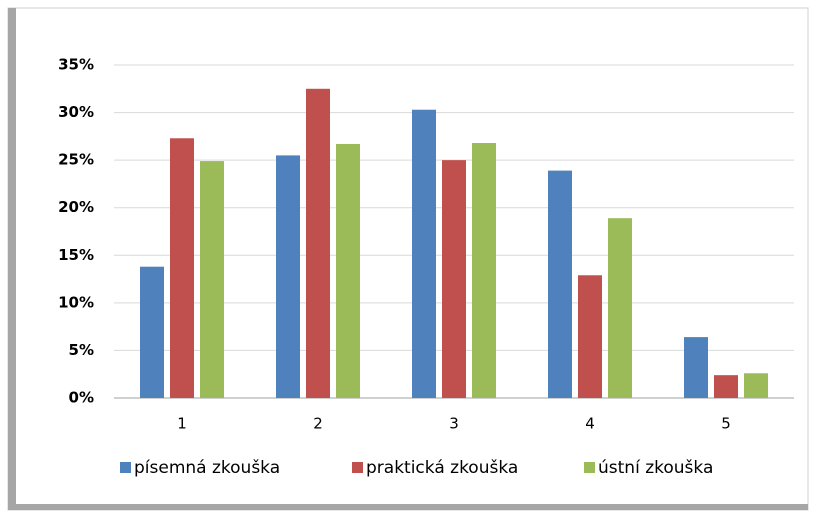  What do you see at coordinates (81, 398) in the screenshot?
I see `y-tick-label: 0%` at bounding box center [81, 398].